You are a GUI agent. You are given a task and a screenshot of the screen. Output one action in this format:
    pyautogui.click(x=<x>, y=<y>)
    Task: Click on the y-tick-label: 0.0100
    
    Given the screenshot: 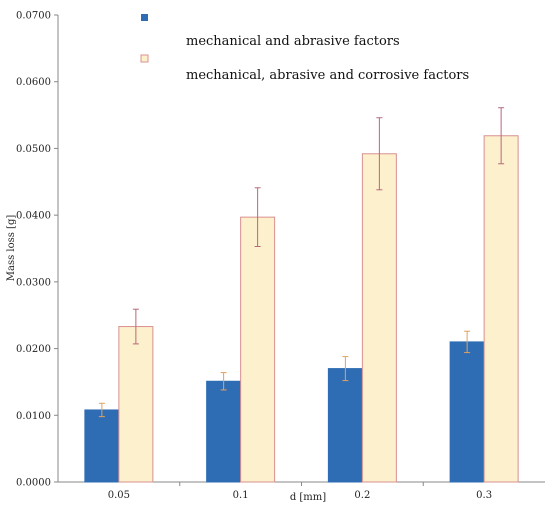 What is the action you would take?
    pyautogui.click(x=33, y=416)
    